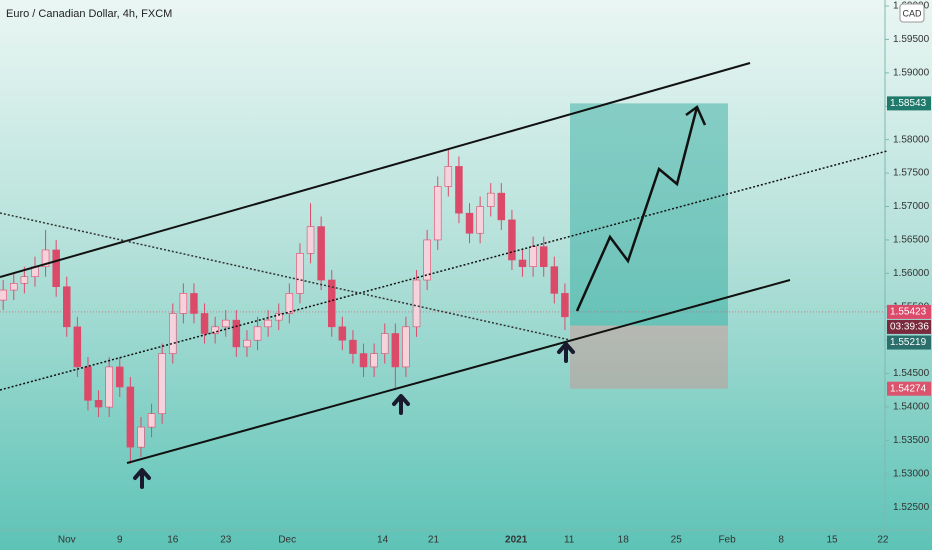 This screenshot has width=932, height=550. I want to click on countdown-box, so click(909, 326).